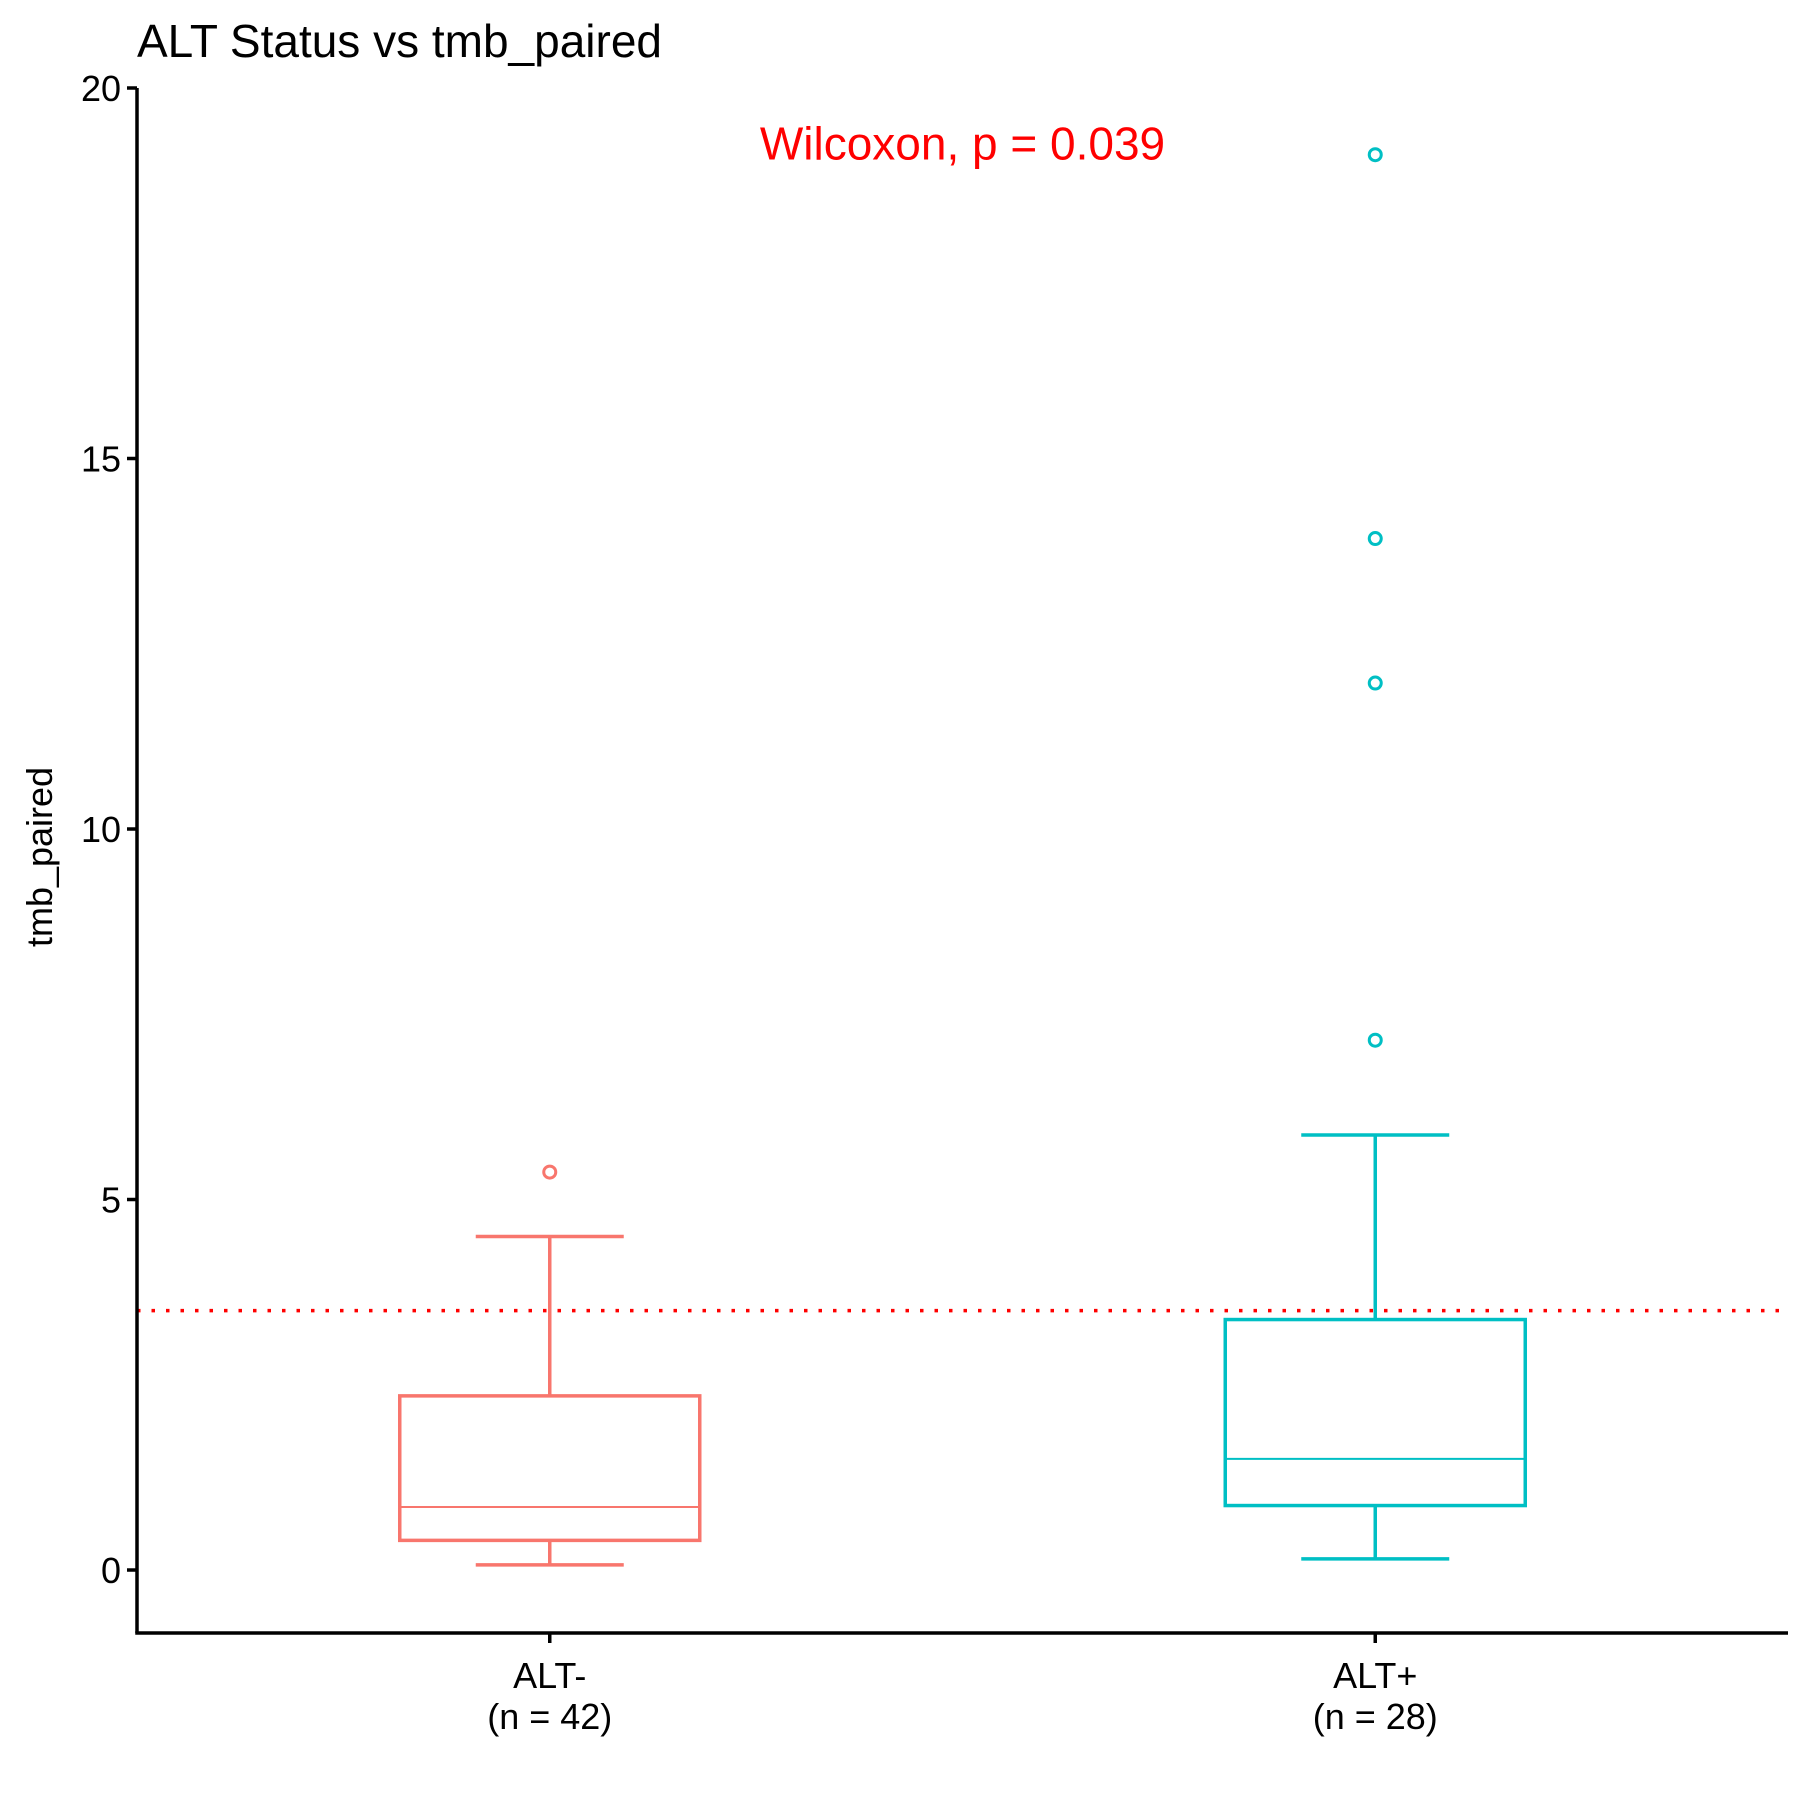 The image size is (1800, 1800). I want to click on x-tick-sublabel: (n = 42), so click(549, 1716).